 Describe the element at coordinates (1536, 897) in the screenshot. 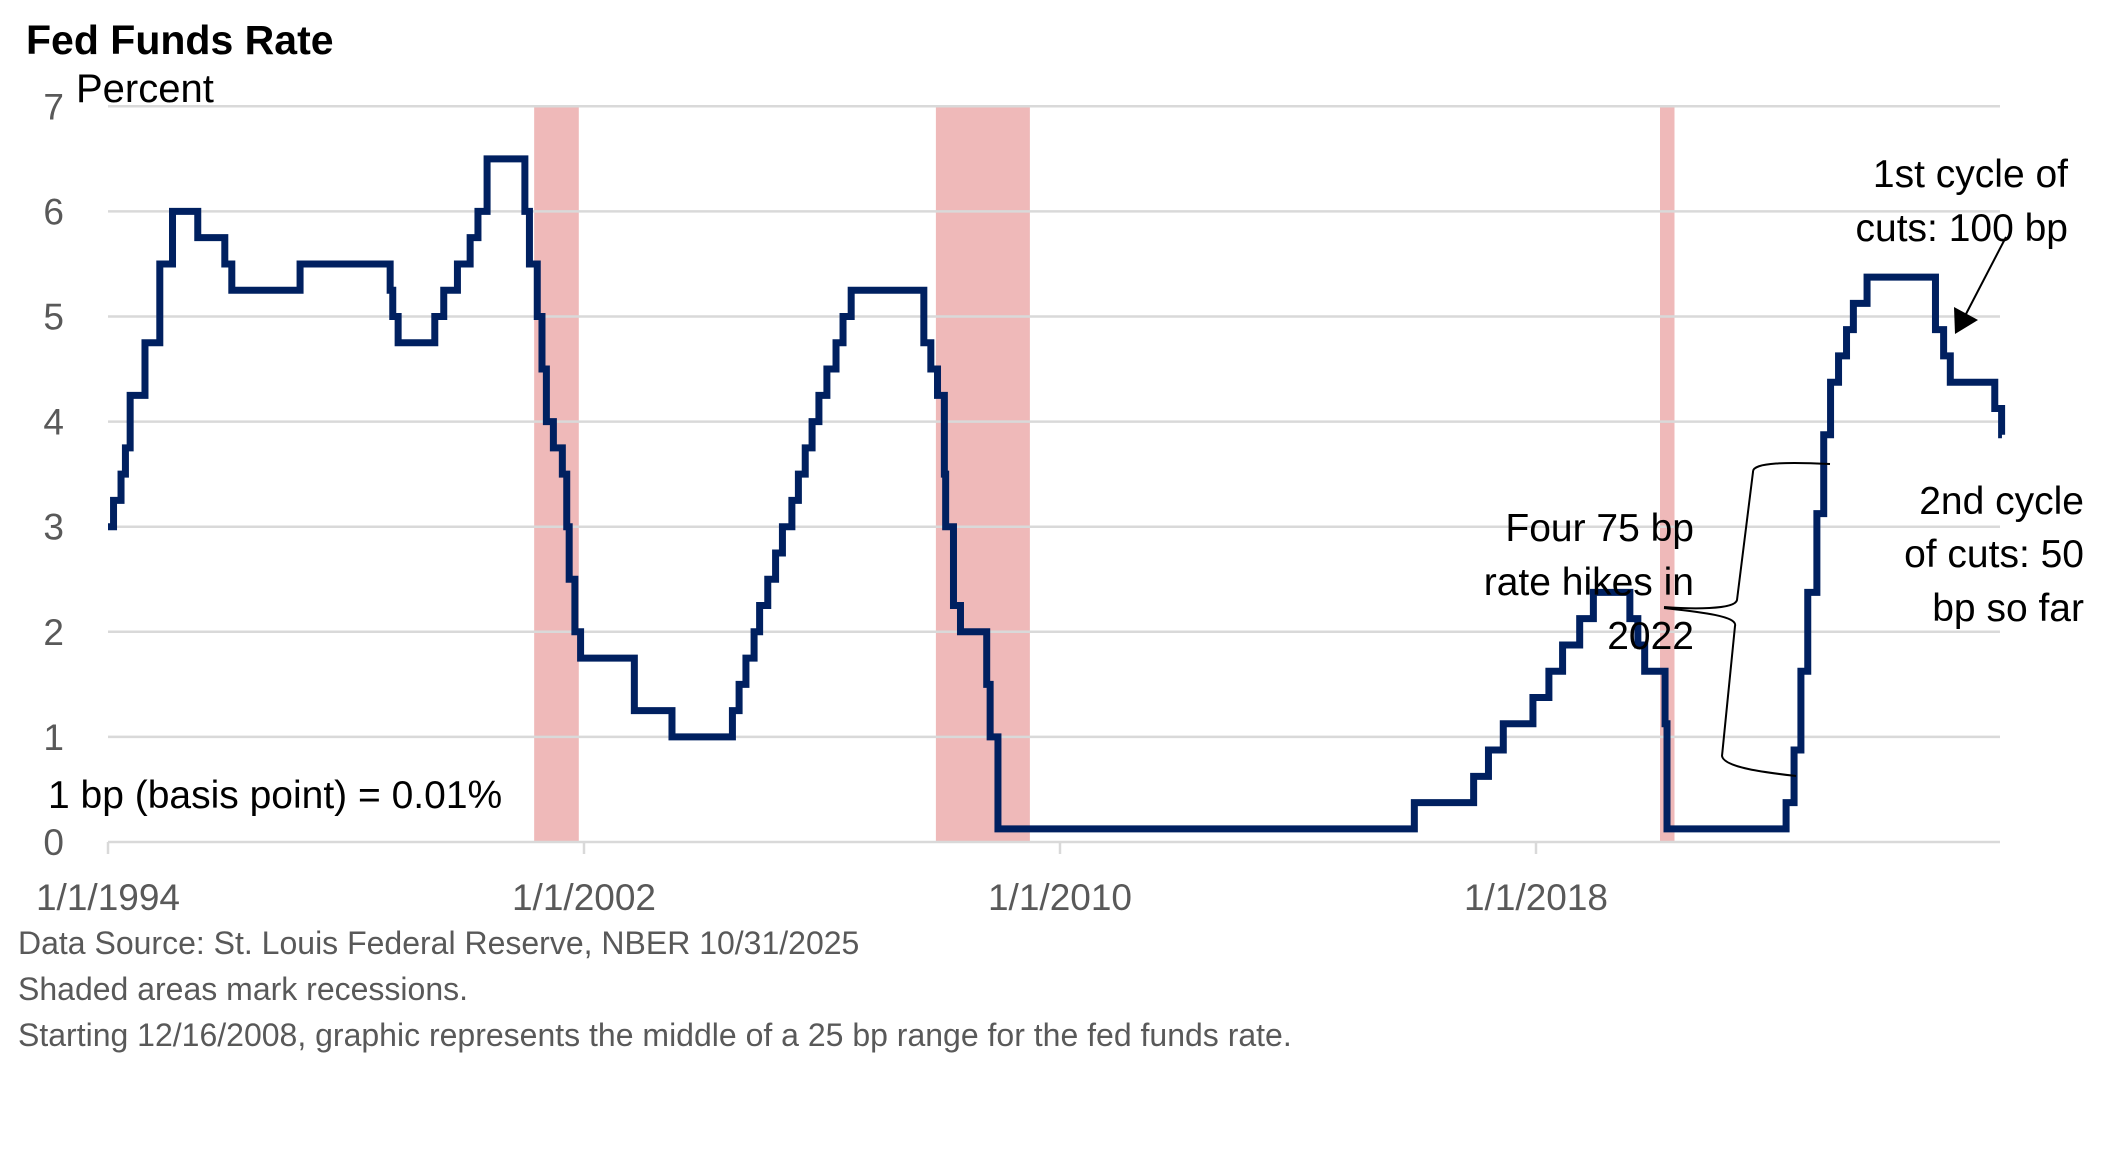

I see `x-tick-label: 1/1/2018` at that location.